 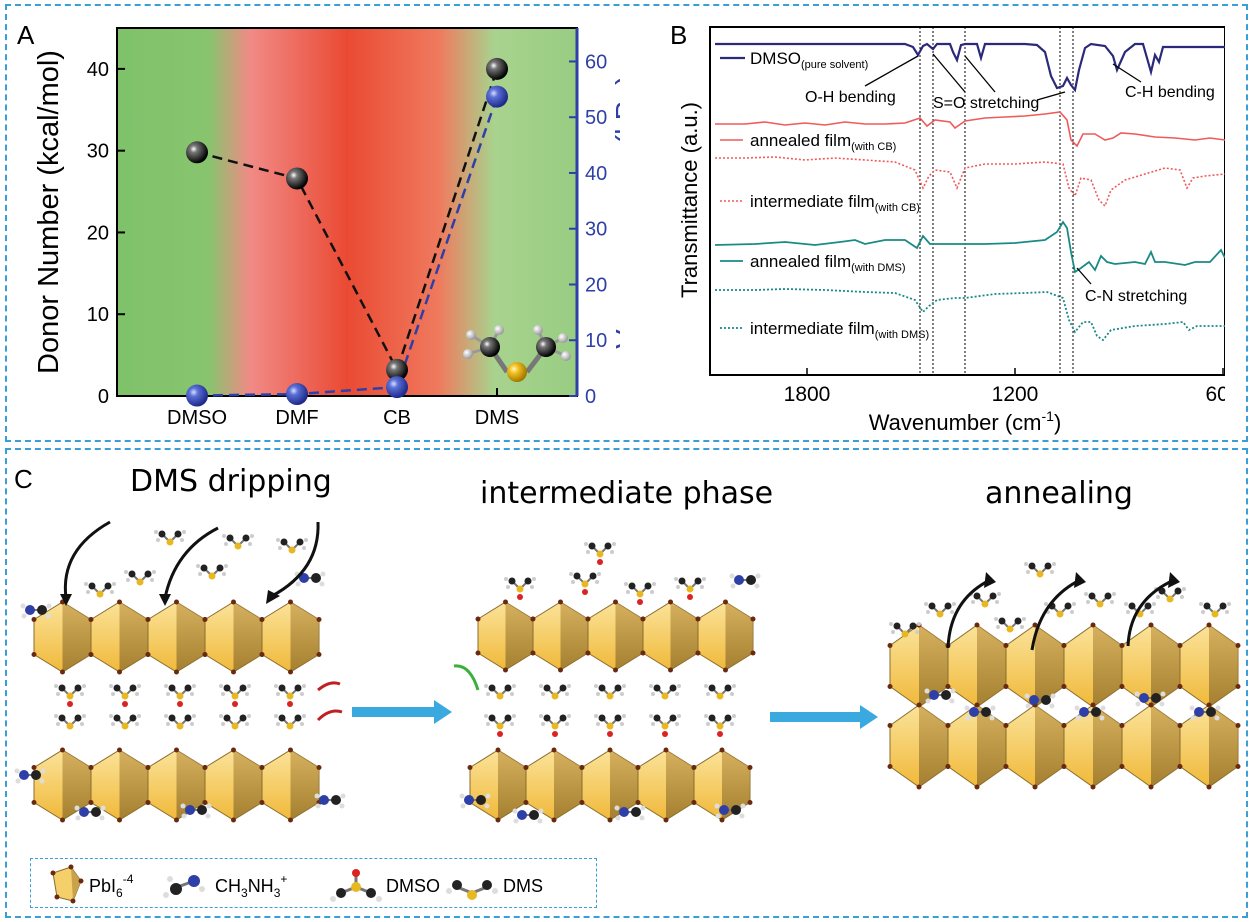 What do you see at coordinates (596, 341) in the screenshot?
I see `right-tick-label: 10` at bounding box center [596, 341].